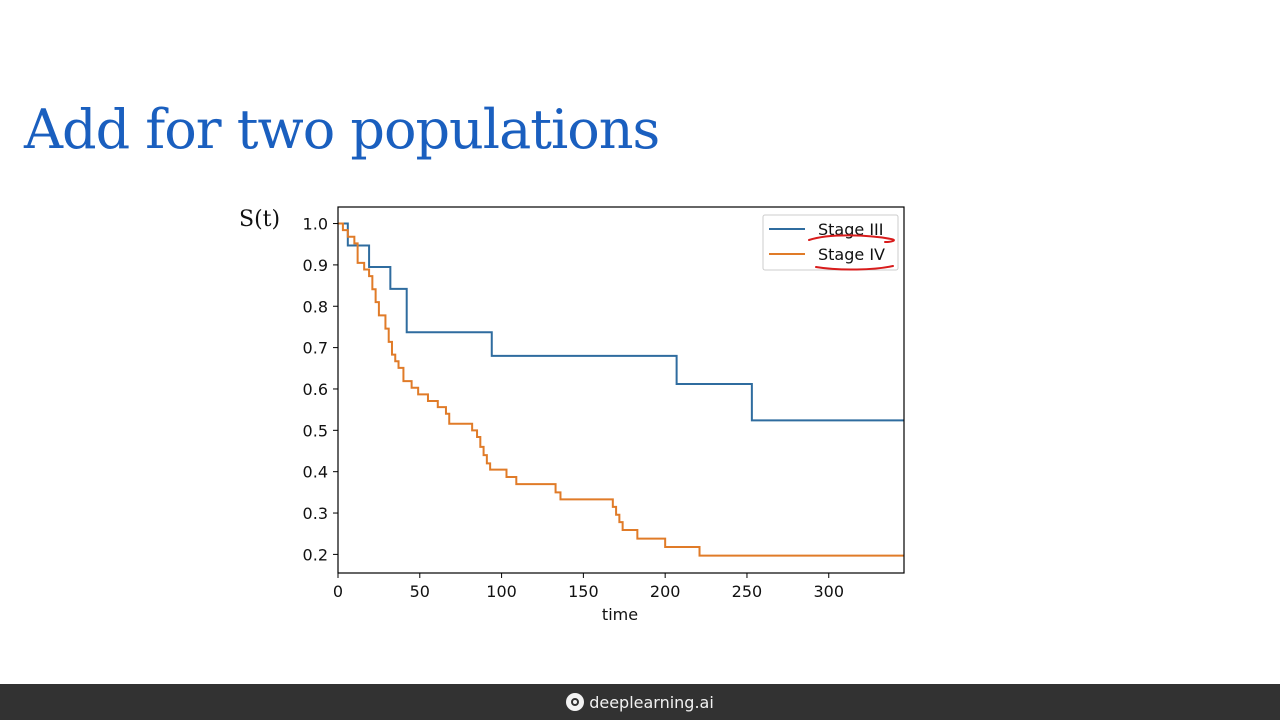 This screenshot has width=1280, height=720. What do you see at coordinates (854, 268) in the screenshot?
I see `annotation-underline-stage-iv` at bounding box center [854, 268].